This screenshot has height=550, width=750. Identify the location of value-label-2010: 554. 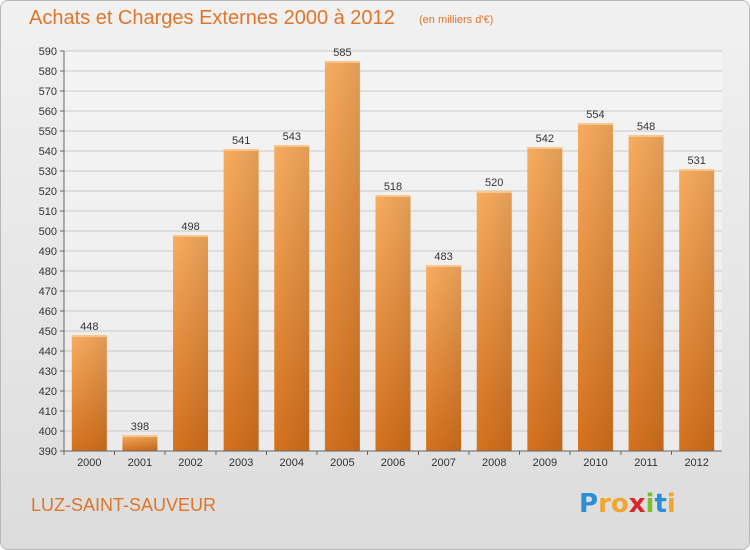
(595, 115).